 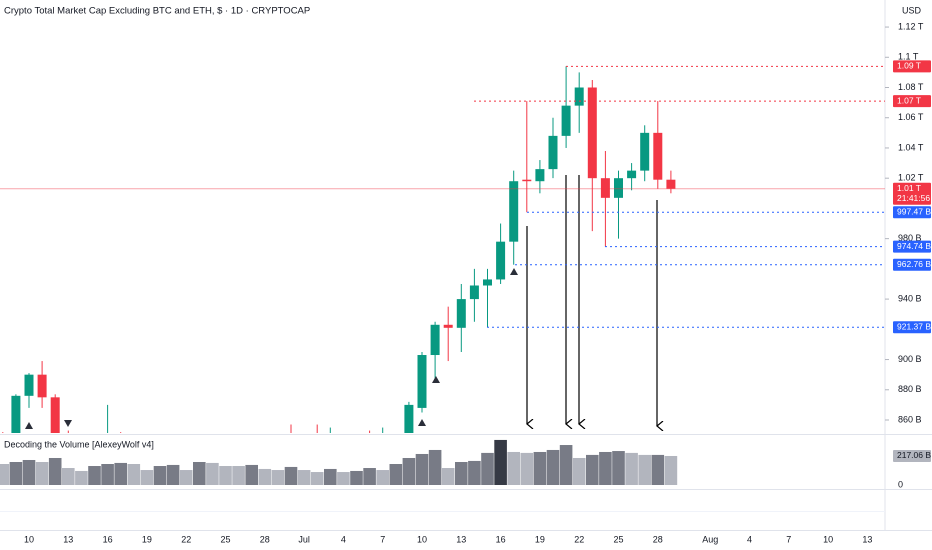 I want to click on x-tick-label: 25, so click(x=618, y=539).